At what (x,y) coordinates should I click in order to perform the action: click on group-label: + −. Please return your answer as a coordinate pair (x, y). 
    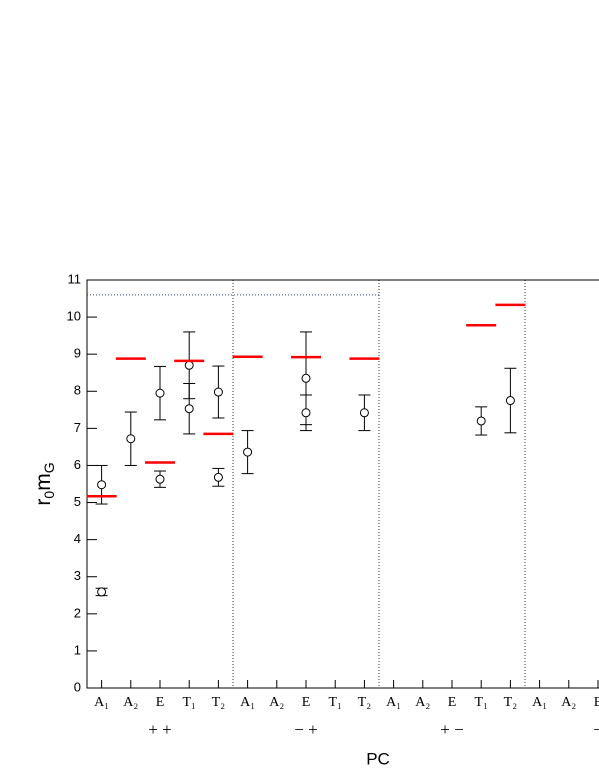
    Looking at the image, I should click on (451, 729).